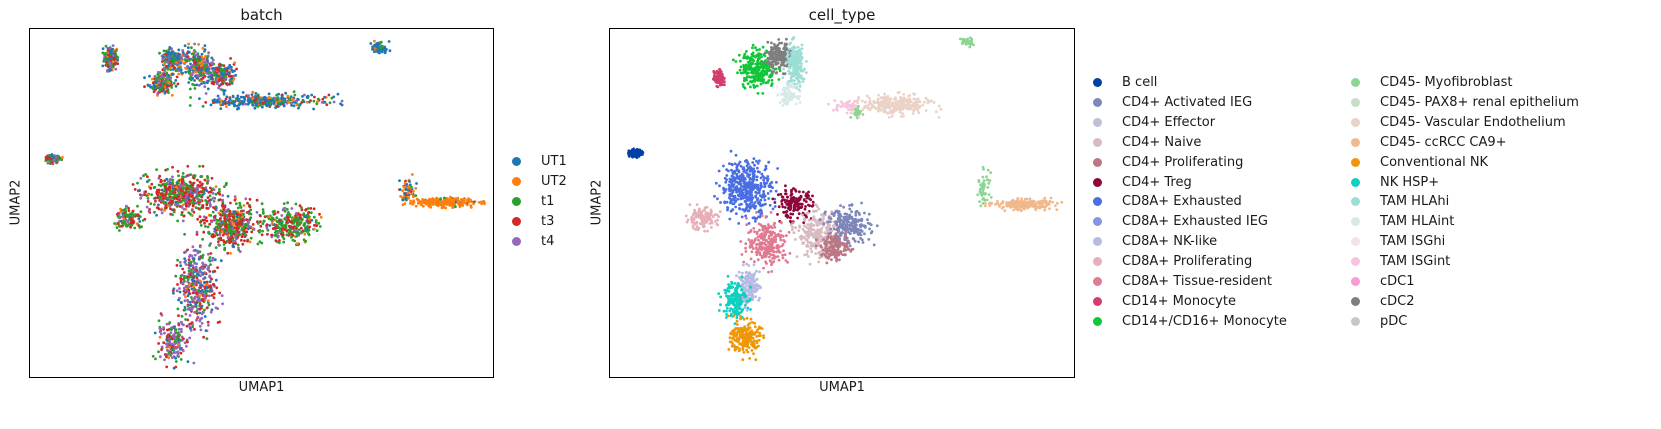  What do you see at coordinates (842, 15) in the screenshot?
I see `panel-title-cell-type: cell_type` at bounding box center [842, 15].